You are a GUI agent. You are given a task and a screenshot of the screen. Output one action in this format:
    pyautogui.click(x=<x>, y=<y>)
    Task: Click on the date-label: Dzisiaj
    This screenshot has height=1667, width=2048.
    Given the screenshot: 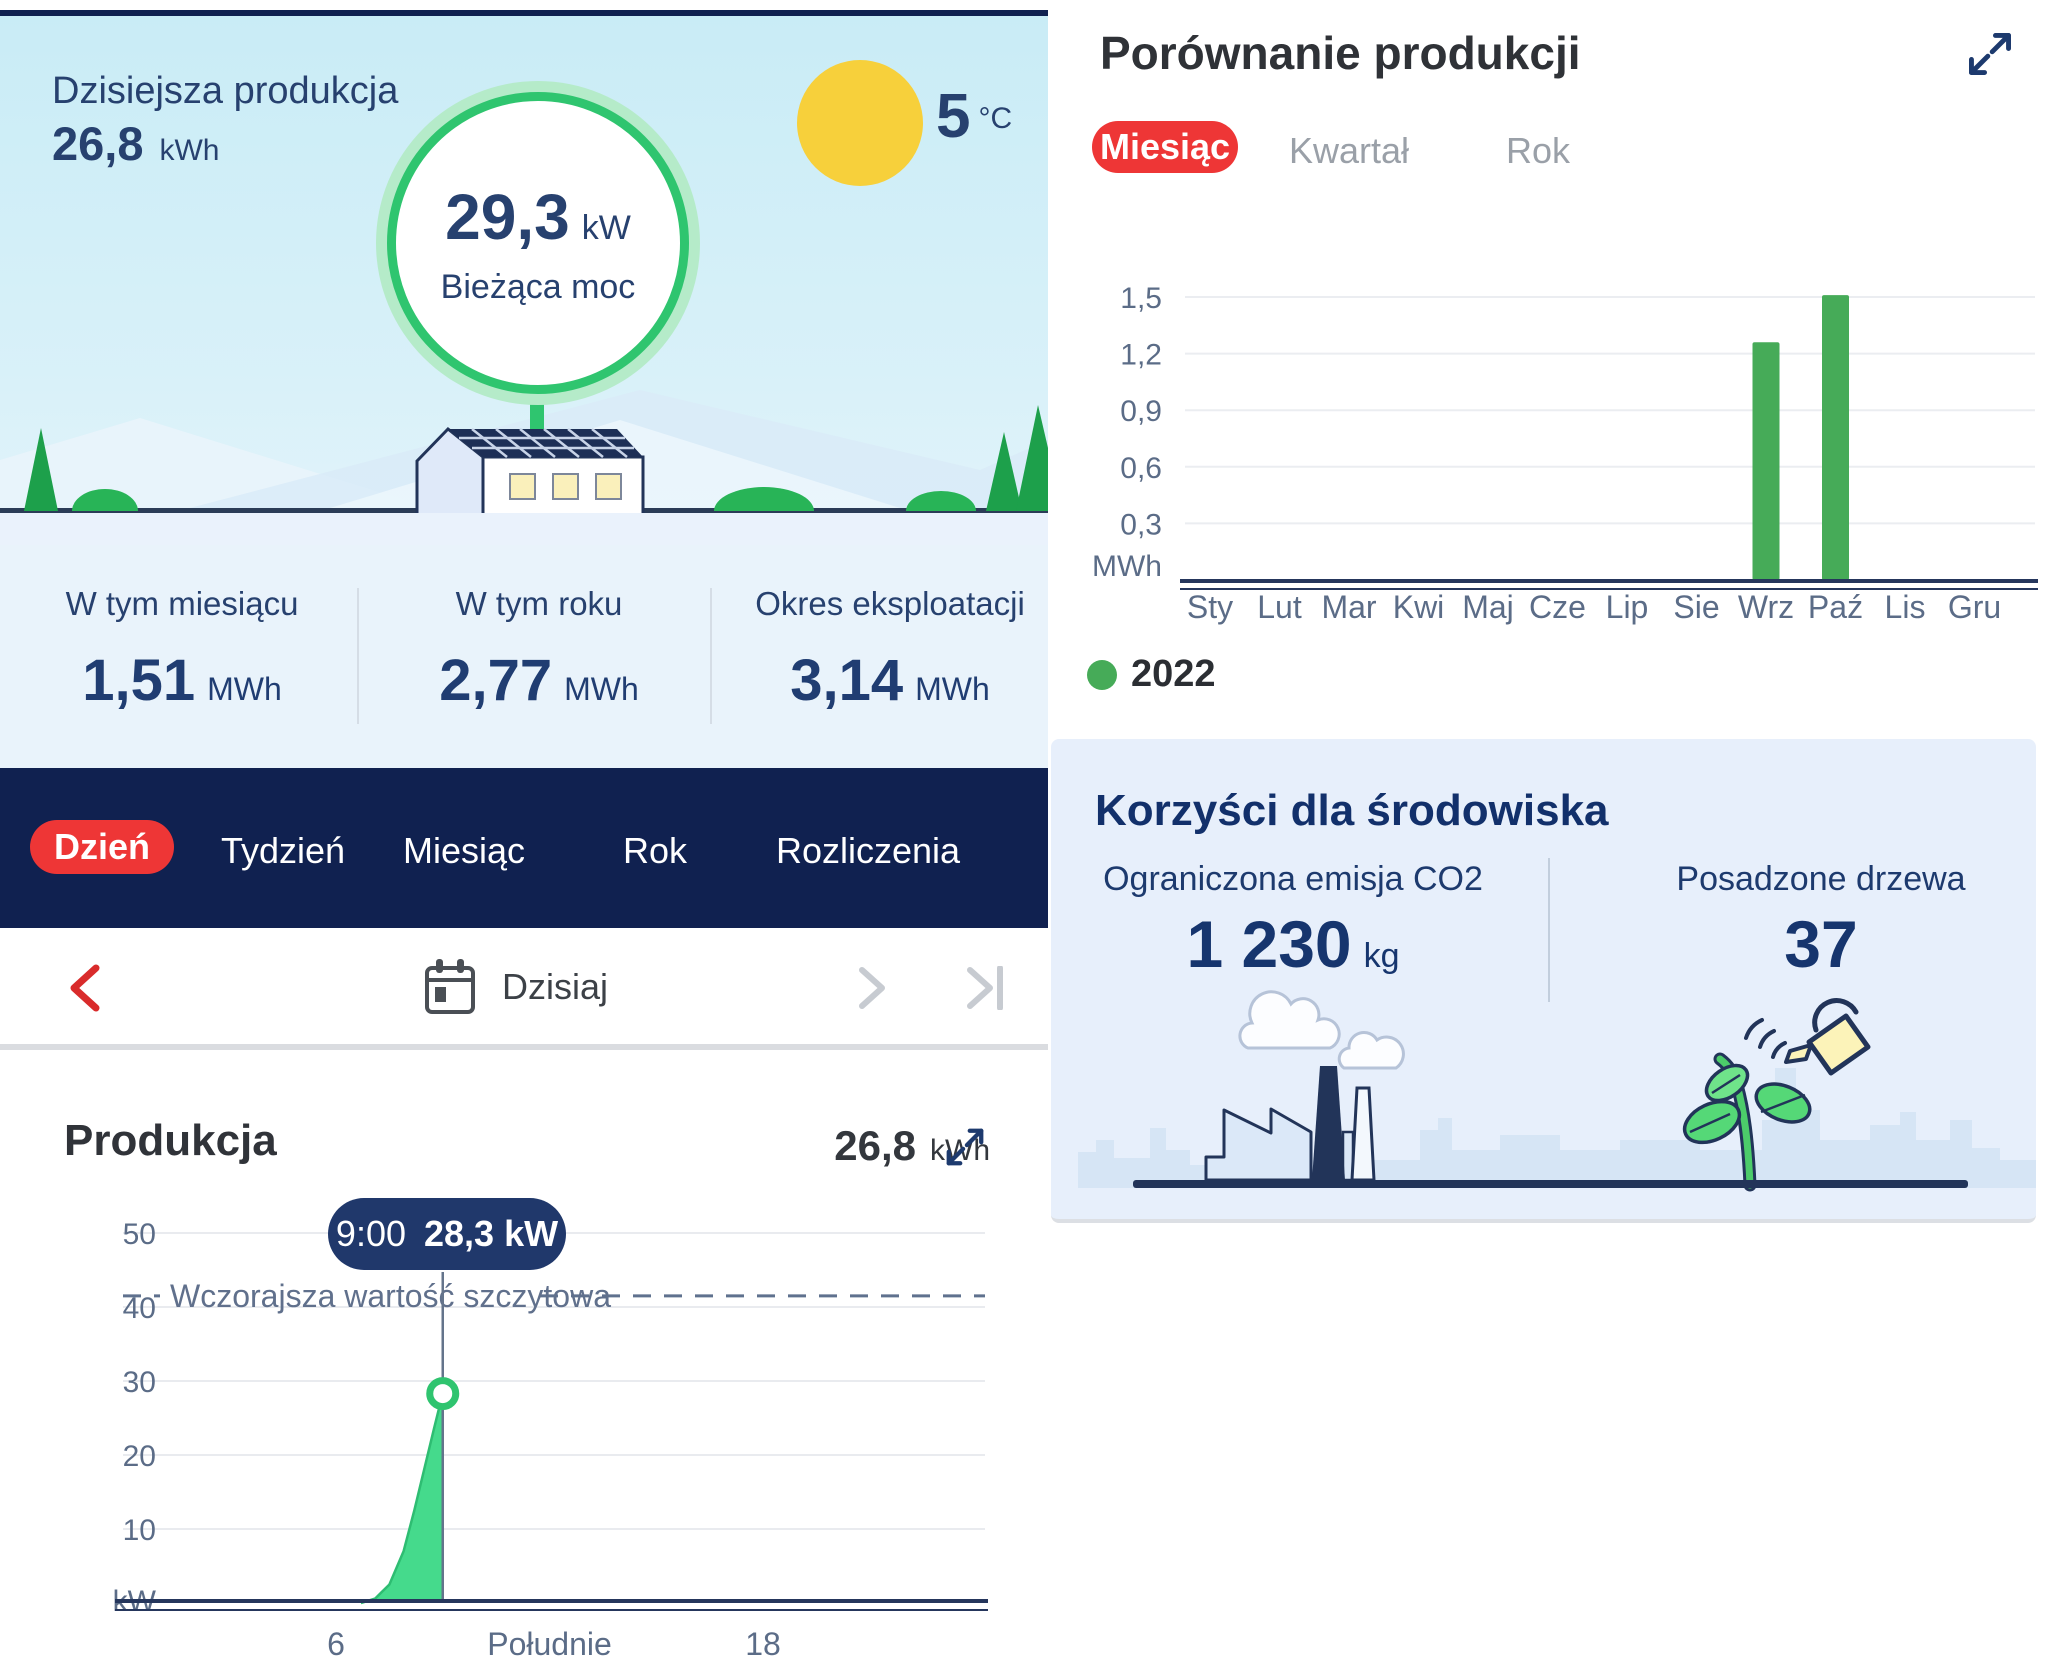 What is the action you would take?
    pyautogui.click(x=555, y=986)
    